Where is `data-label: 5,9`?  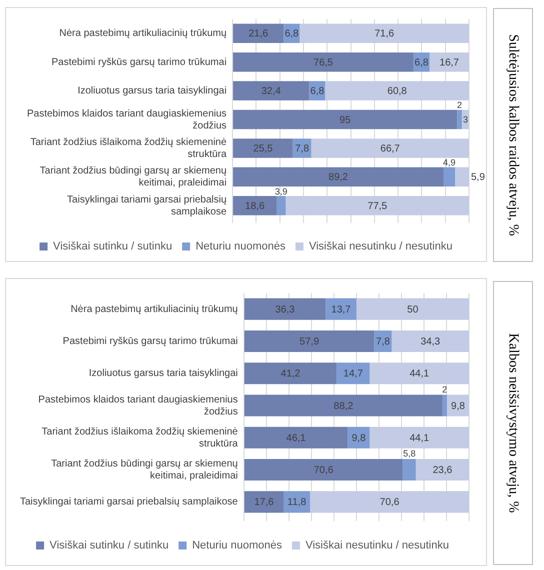
data-label: 5,9 is located at coordinates (478, 178).